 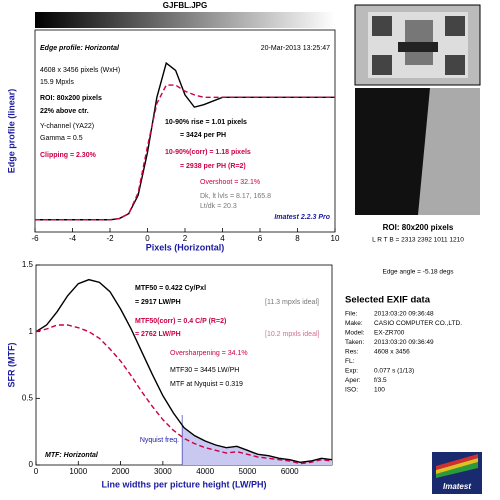 I want to click on gradient-bar, so click(x=185, y=20).